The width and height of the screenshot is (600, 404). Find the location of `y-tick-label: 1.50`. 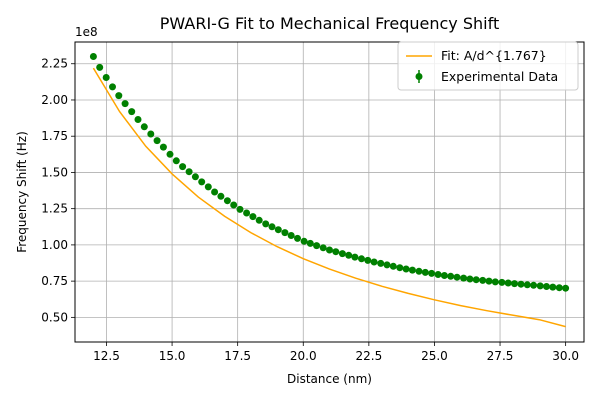

y-tick-label: 1.50 is located at coordinates (54, 172).